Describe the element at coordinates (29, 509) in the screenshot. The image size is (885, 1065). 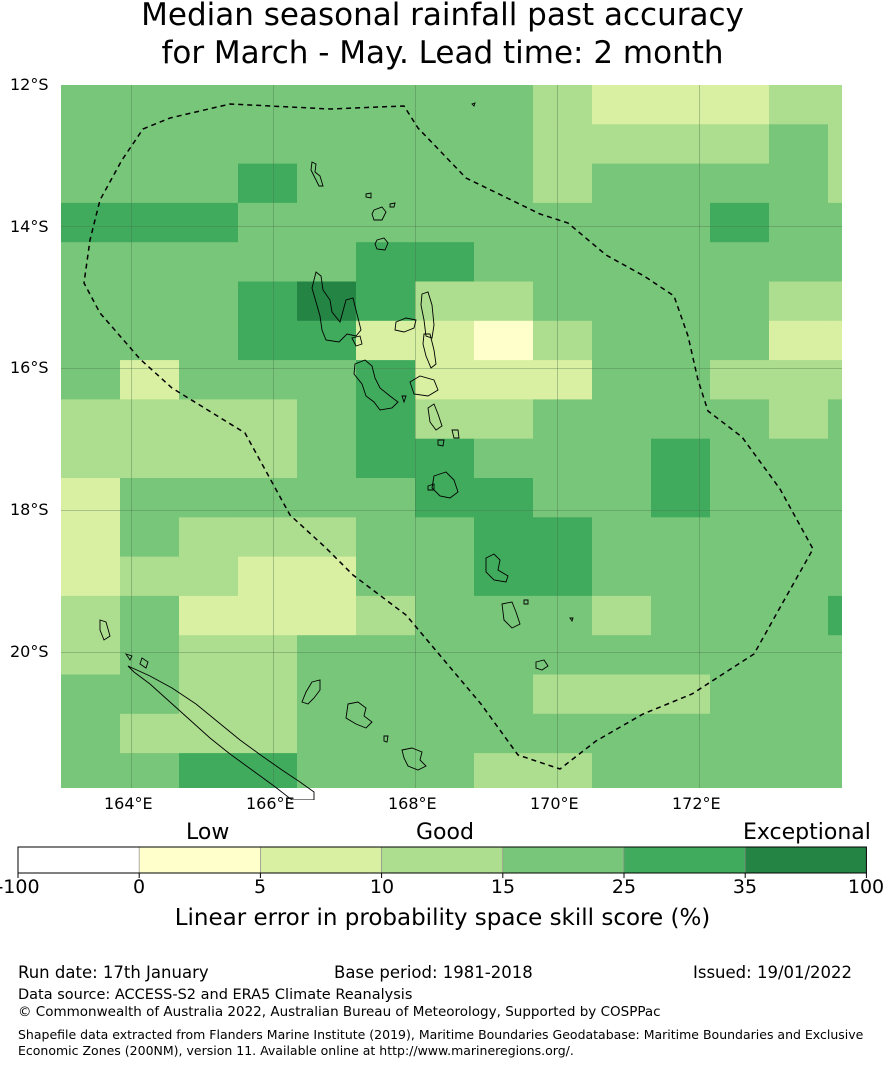
I see `lat-label: 18°S` at that location.